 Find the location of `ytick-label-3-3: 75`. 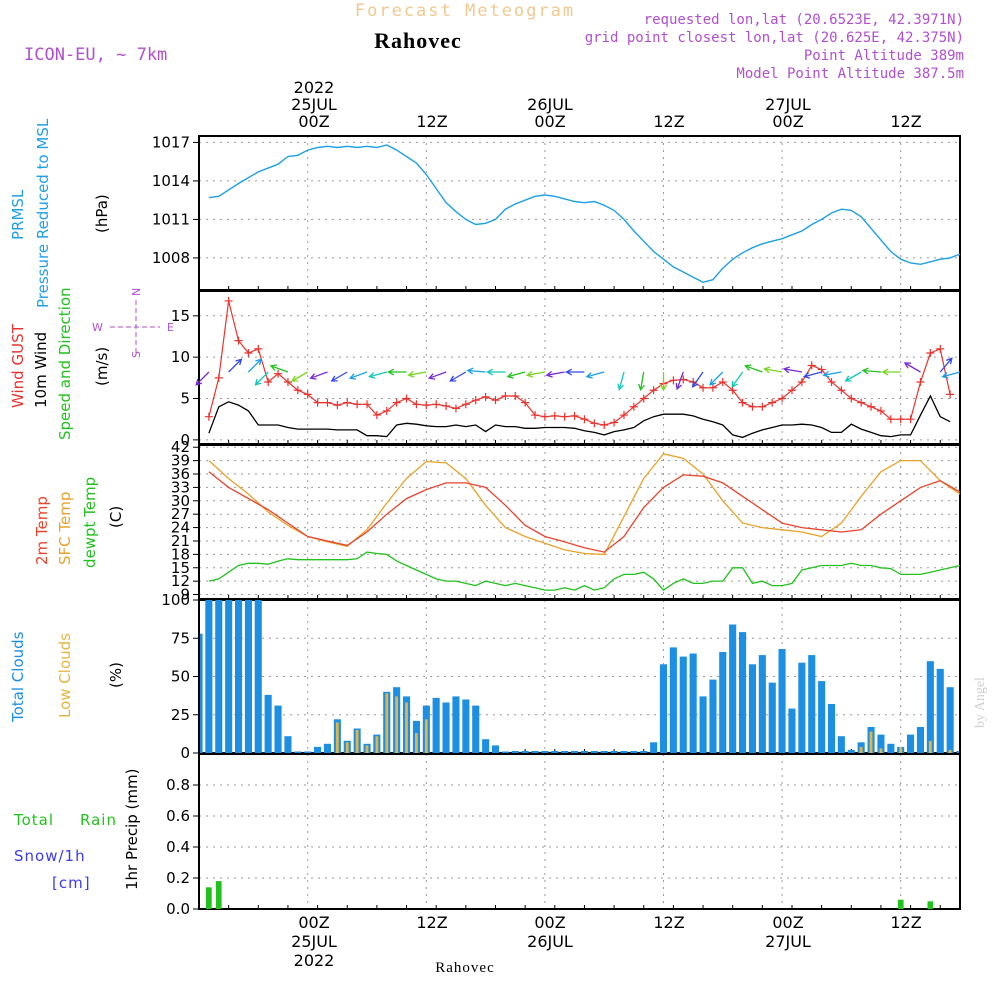

ytick-label-3-3: 75 is located at coordinates (180, 638).